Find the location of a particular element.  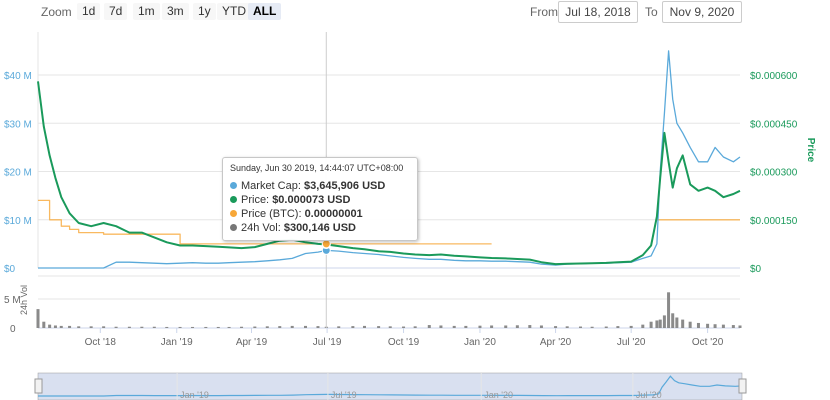

navigator-tick-label: Jul '19 is located at coordinates (344, 395).